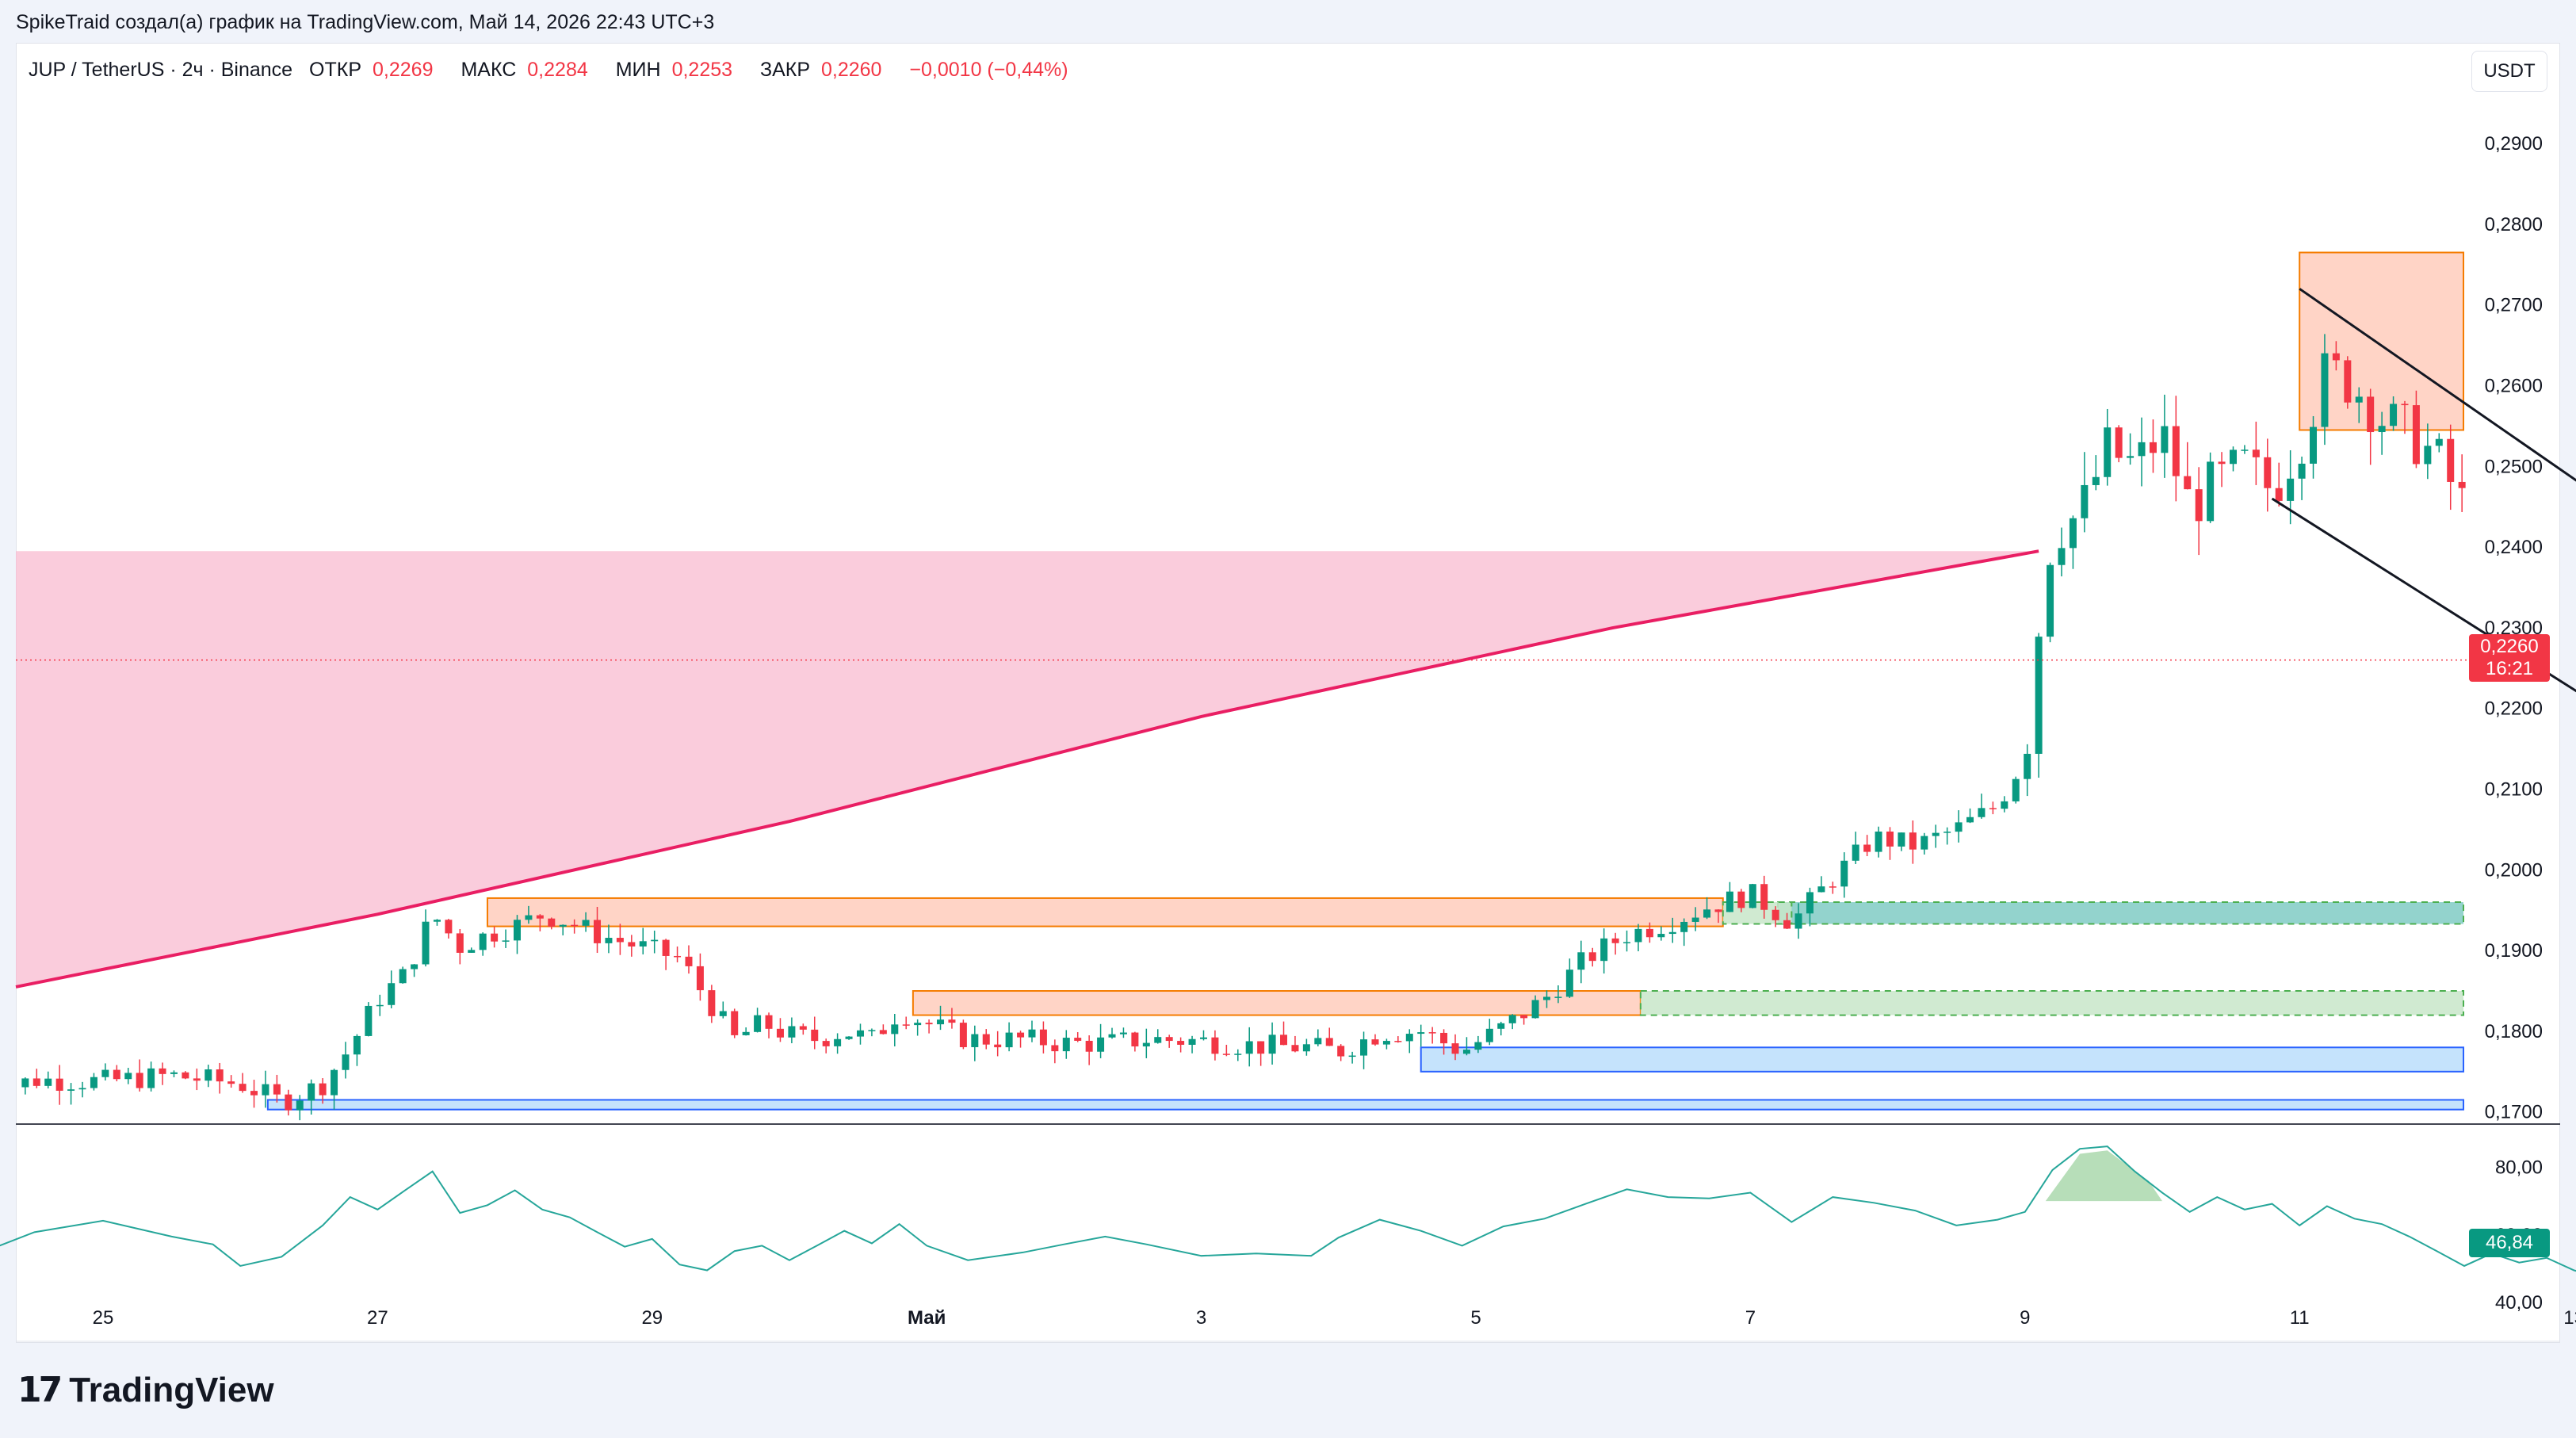 The height and width of the screenshot is (1438, 2576). I want to click on tradingview-logo-icon: 17, so click(40, 1390).